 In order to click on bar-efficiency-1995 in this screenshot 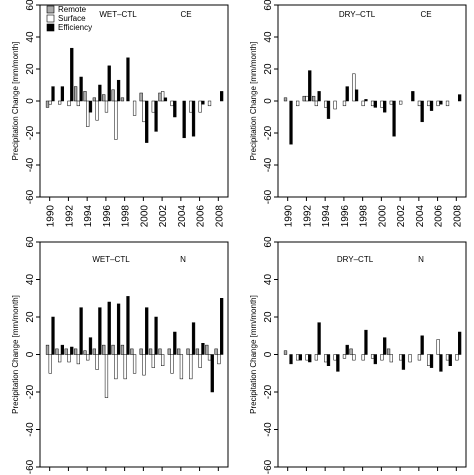, I will do `click(100, 331)`.